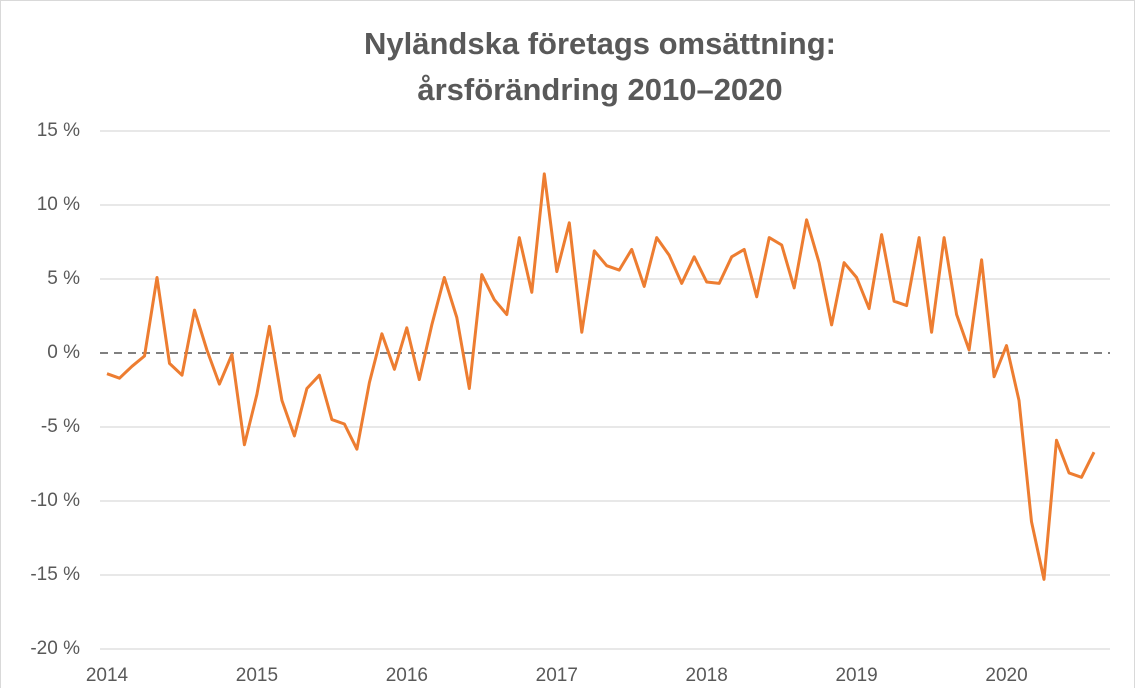 This screenshot has height=688, width=1135. What do you see at coordinates (599, 89) in the screenshot?
I see `chart-title: årsförändring 2010–2020` at bounding box center [599, 89].